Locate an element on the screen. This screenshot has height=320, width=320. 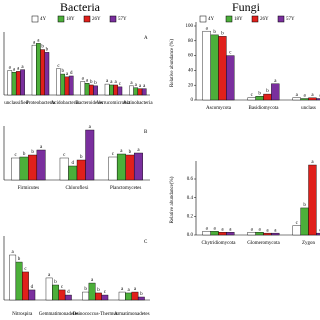
x-tick-label: Ascomycota is located at coordinates (219, 108).